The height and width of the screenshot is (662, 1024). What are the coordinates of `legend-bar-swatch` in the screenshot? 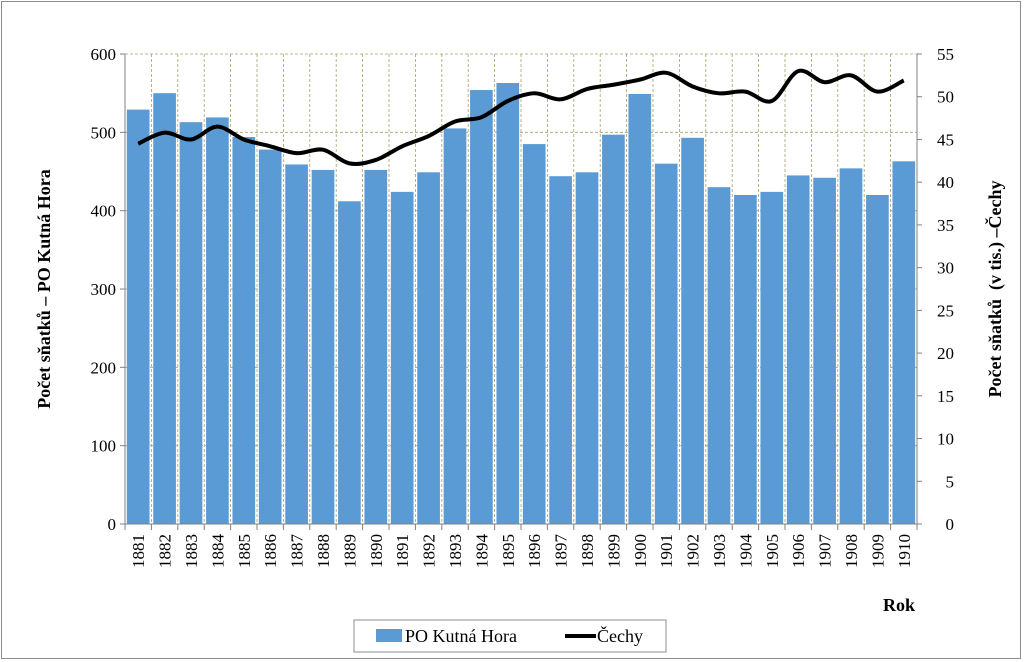 It's located at (389, 635).